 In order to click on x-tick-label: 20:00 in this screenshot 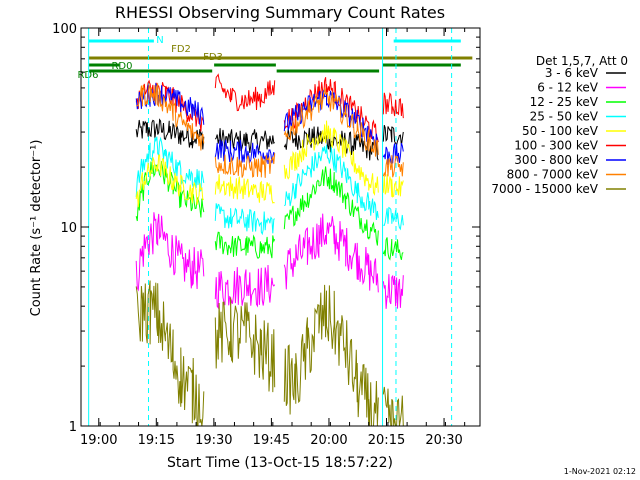, I will do `click(328, 440)`.